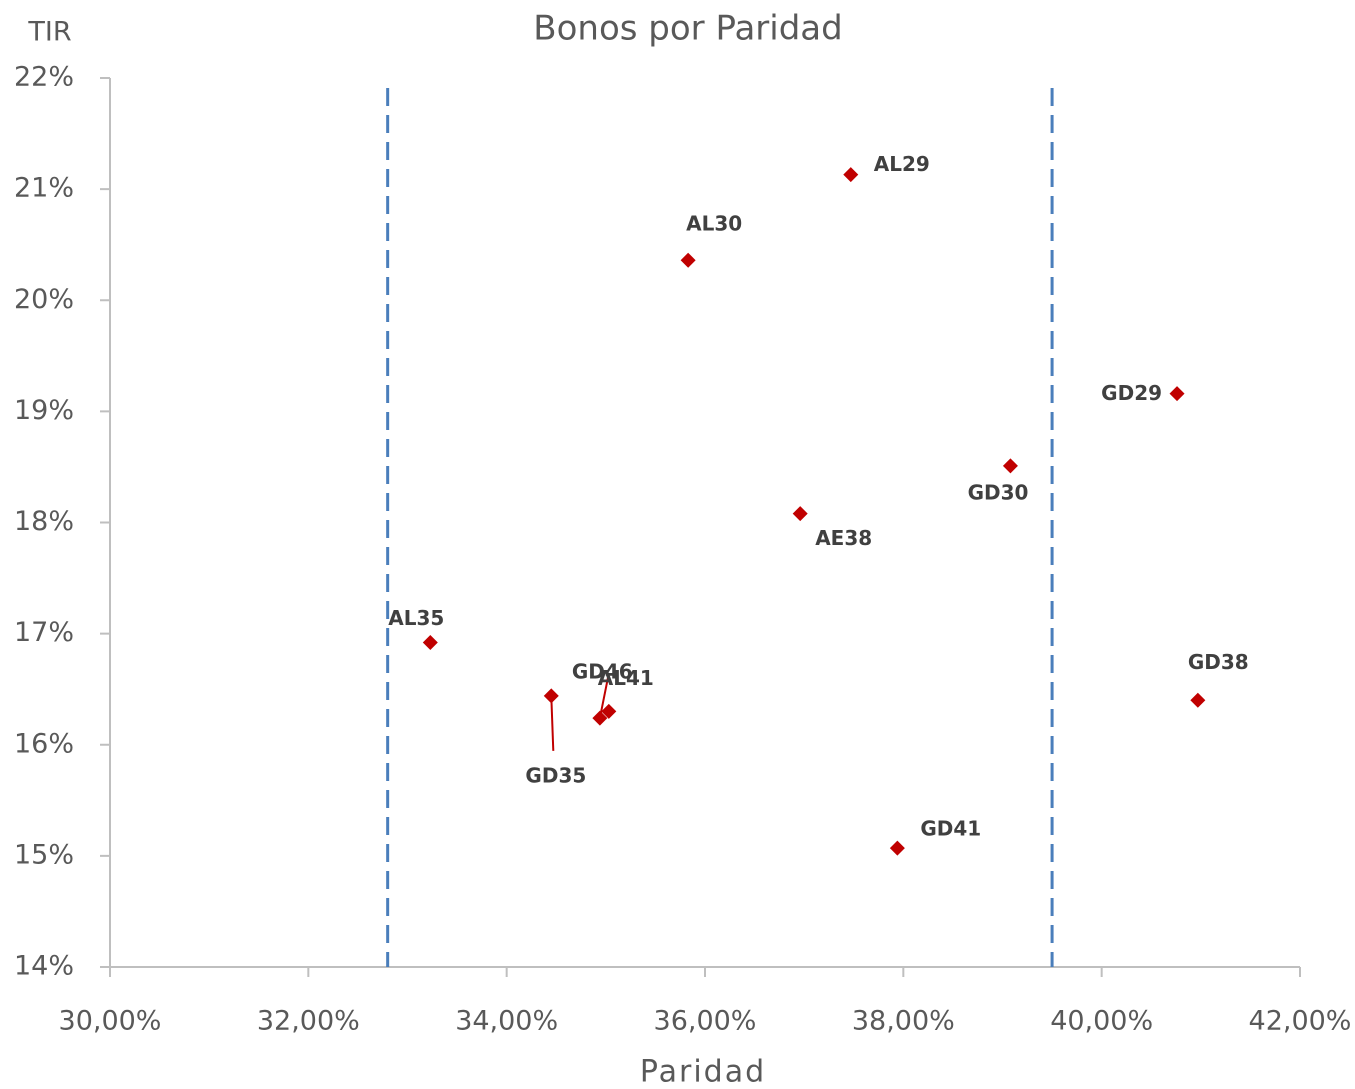 The height and width of the screenshot is (1089, 1355). Describe the element at coordinates (1218, 662) in the screenshot. I see `data-label: GD38` at that location.